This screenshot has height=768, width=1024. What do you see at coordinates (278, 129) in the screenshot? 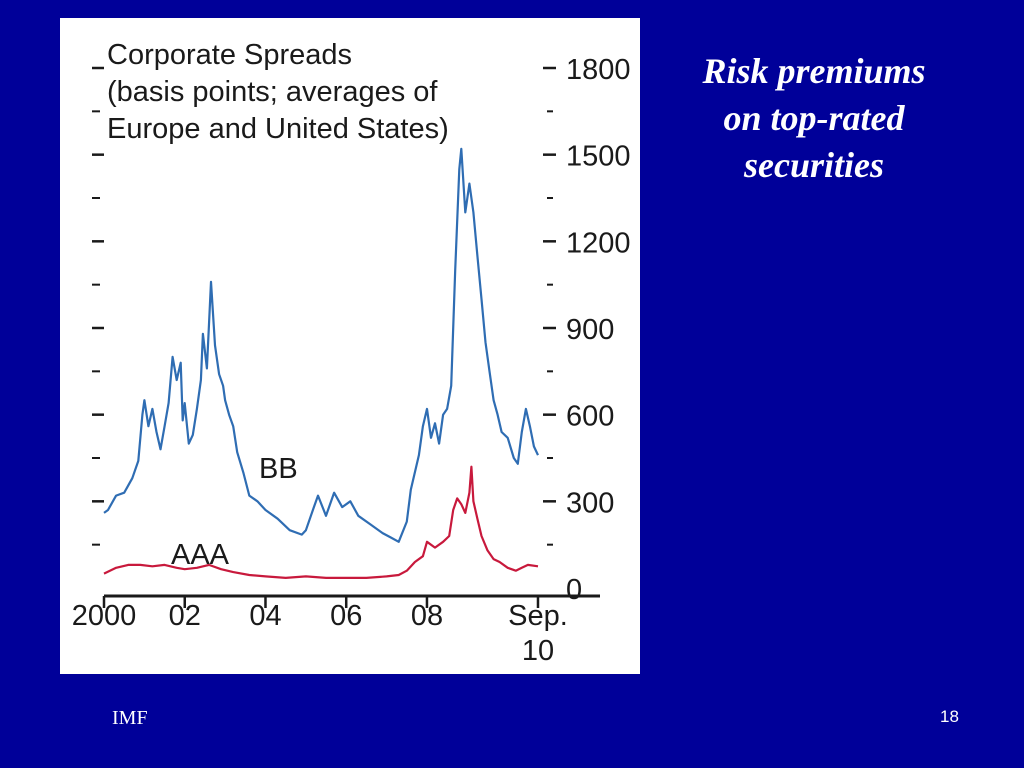
I see `chart-title-line-3: Europe and United States)` at bounding box center [278, 129].